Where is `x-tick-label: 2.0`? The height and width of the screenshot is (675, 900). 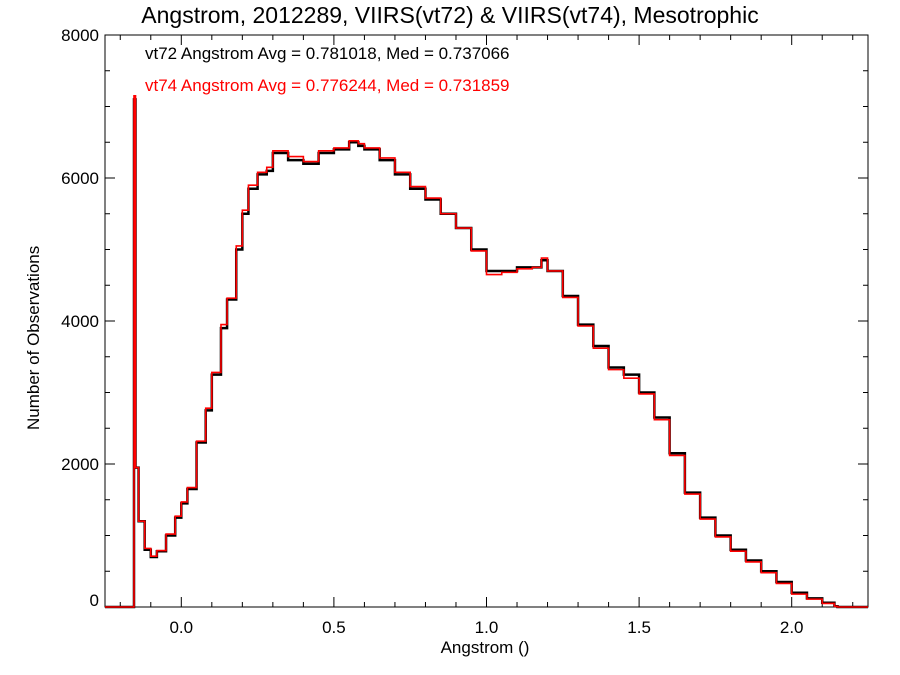 x-tick-label: 2.0 is located at coordinates (792, 627).